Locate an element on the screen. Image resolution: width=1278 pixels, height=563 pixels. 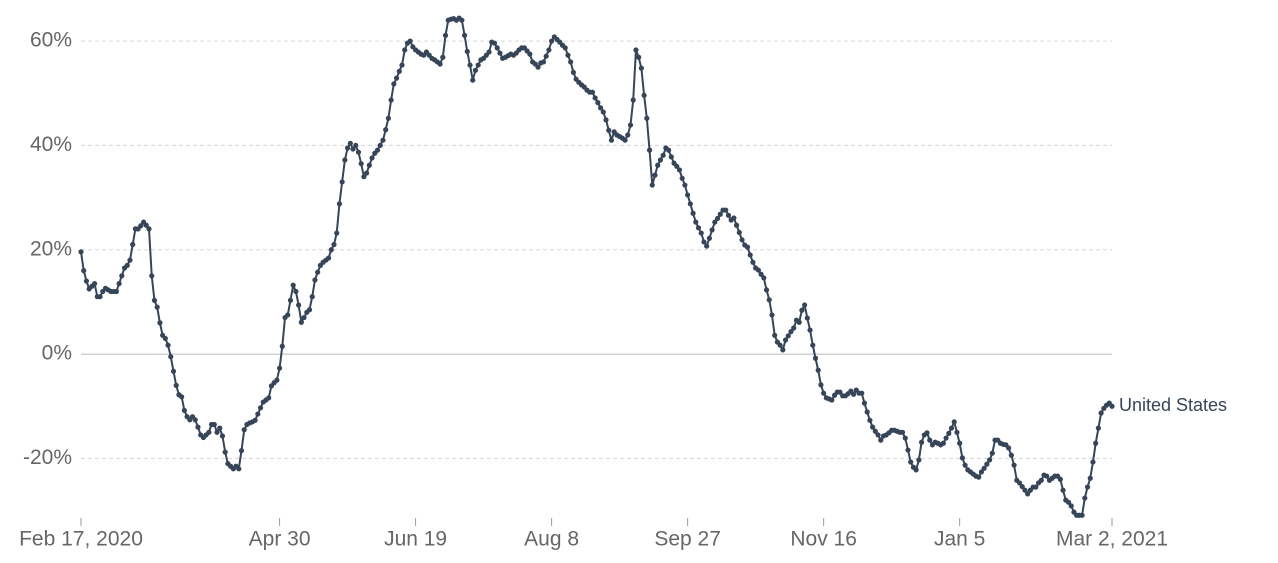
x-tick-label: Mar 2, 2021 is located at coordinates (1112, 539).